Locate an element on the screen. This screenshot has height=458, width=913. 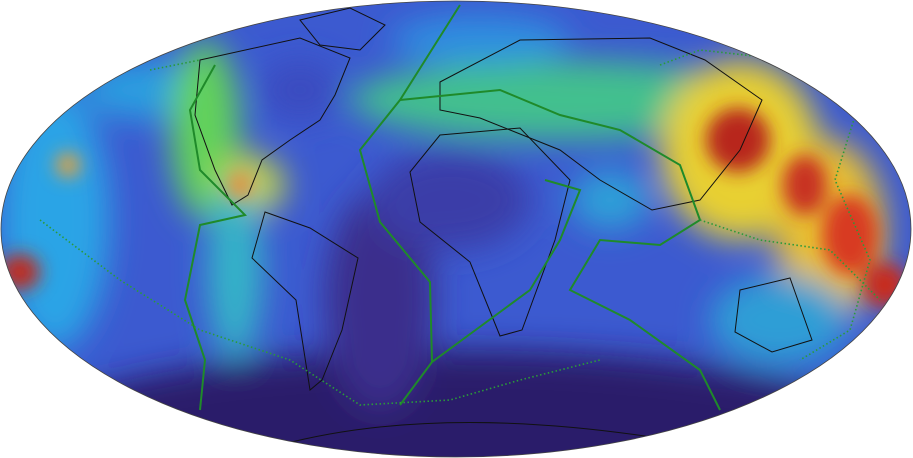
eurasia is located at coordinates (601, 124).